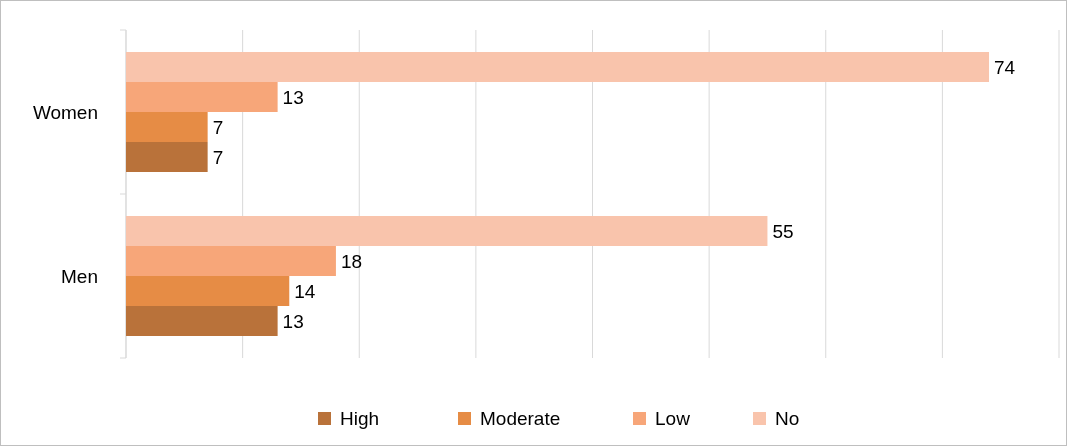  I want to click on data-label: 55, so click(783, 231).